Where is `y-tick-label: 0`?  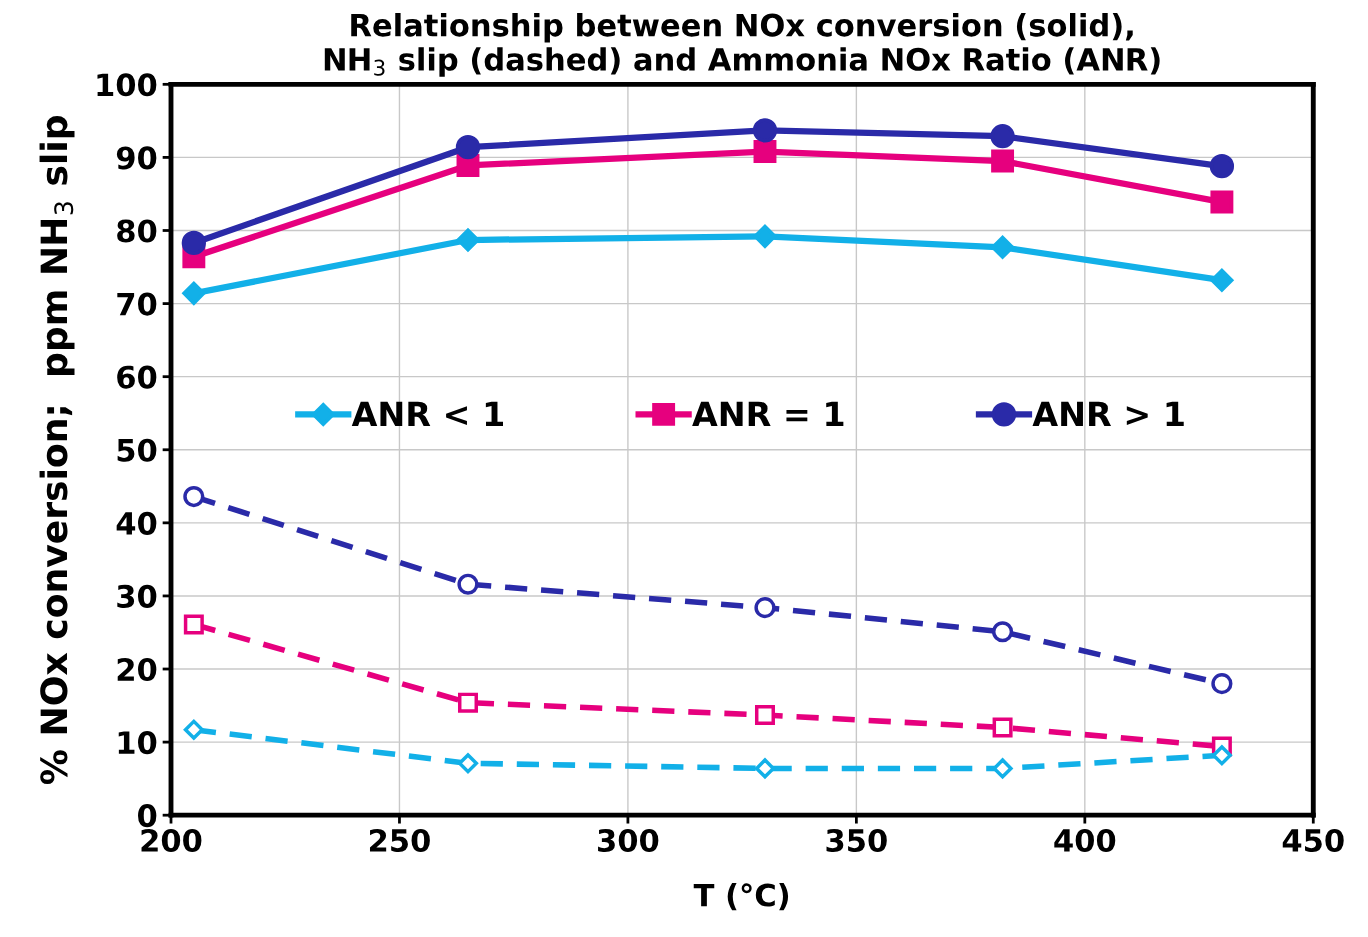
y-tick-label: 0 is located at coordinates (147, 816).